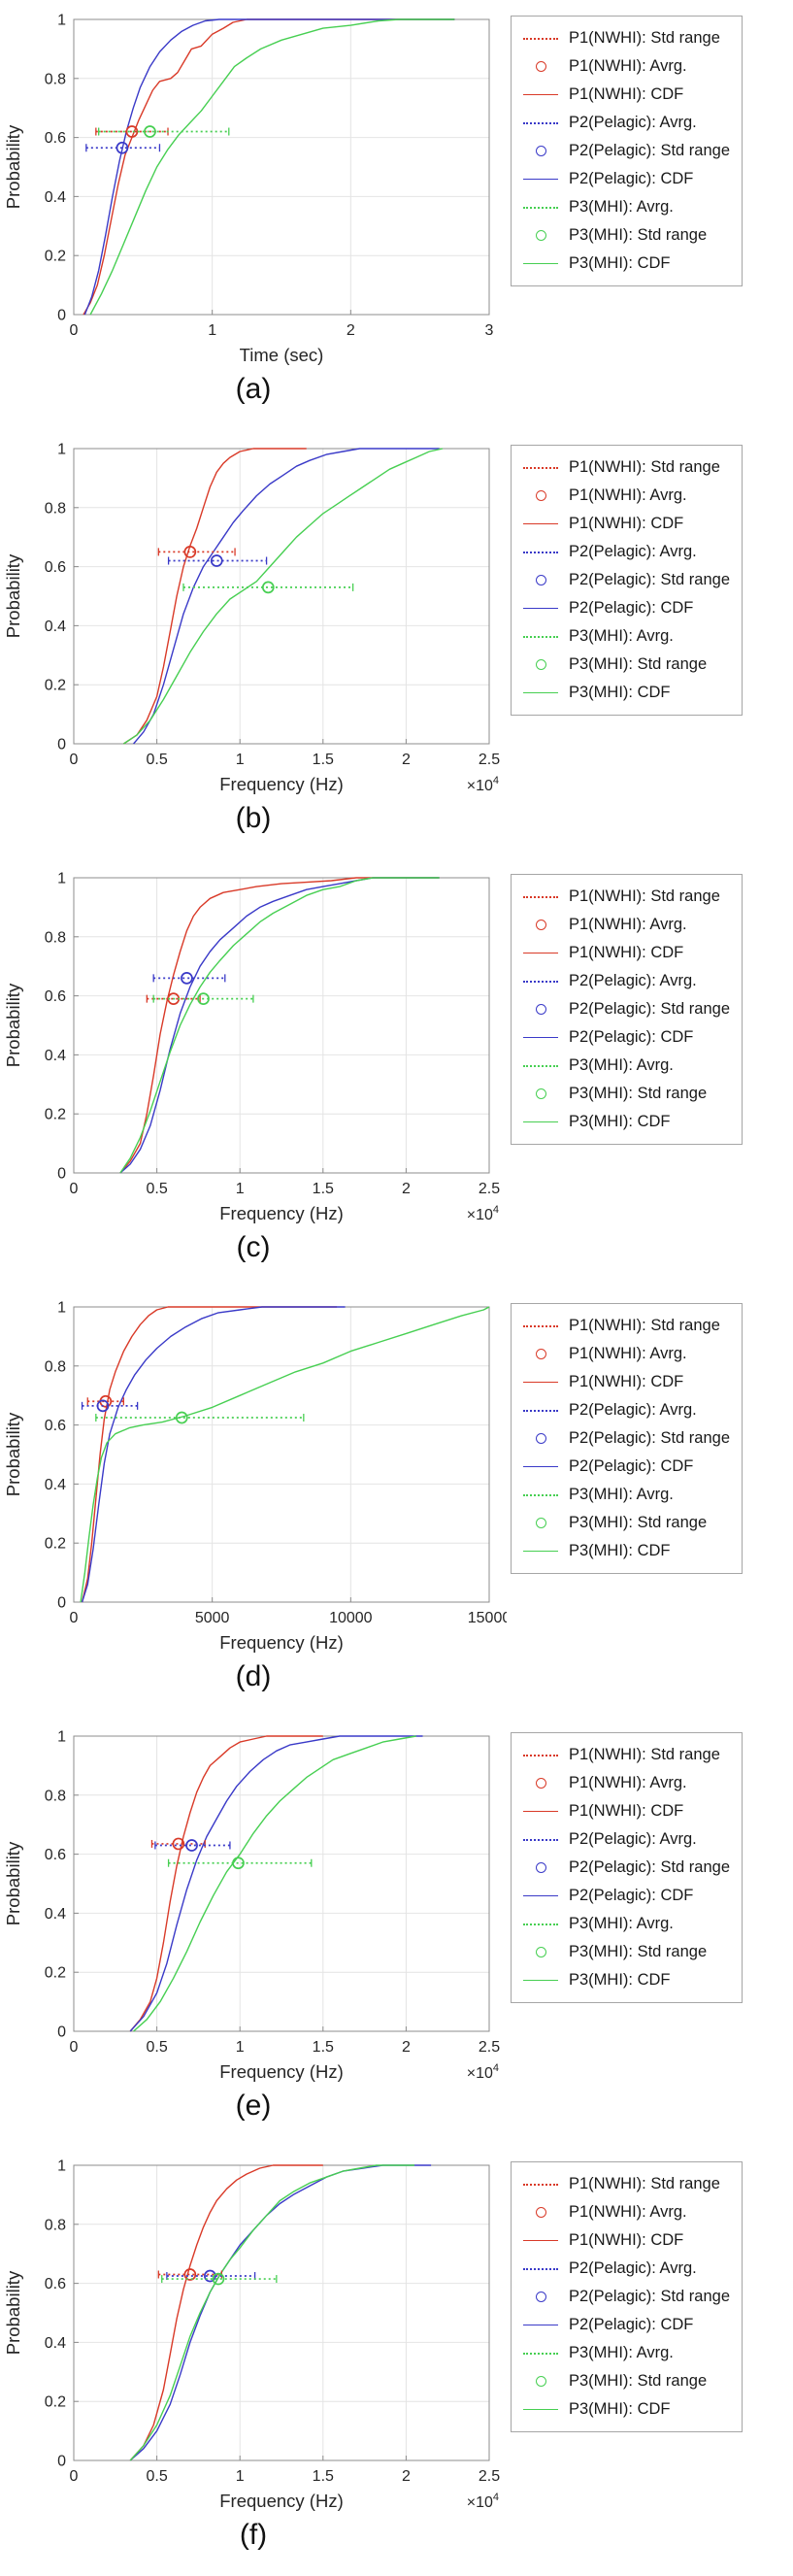  What do you see at coordinates (628, 1354) in the screenshot?
I see `legend-label: P1(NWHI): Avrg.` at bounding box center [628, 1354].